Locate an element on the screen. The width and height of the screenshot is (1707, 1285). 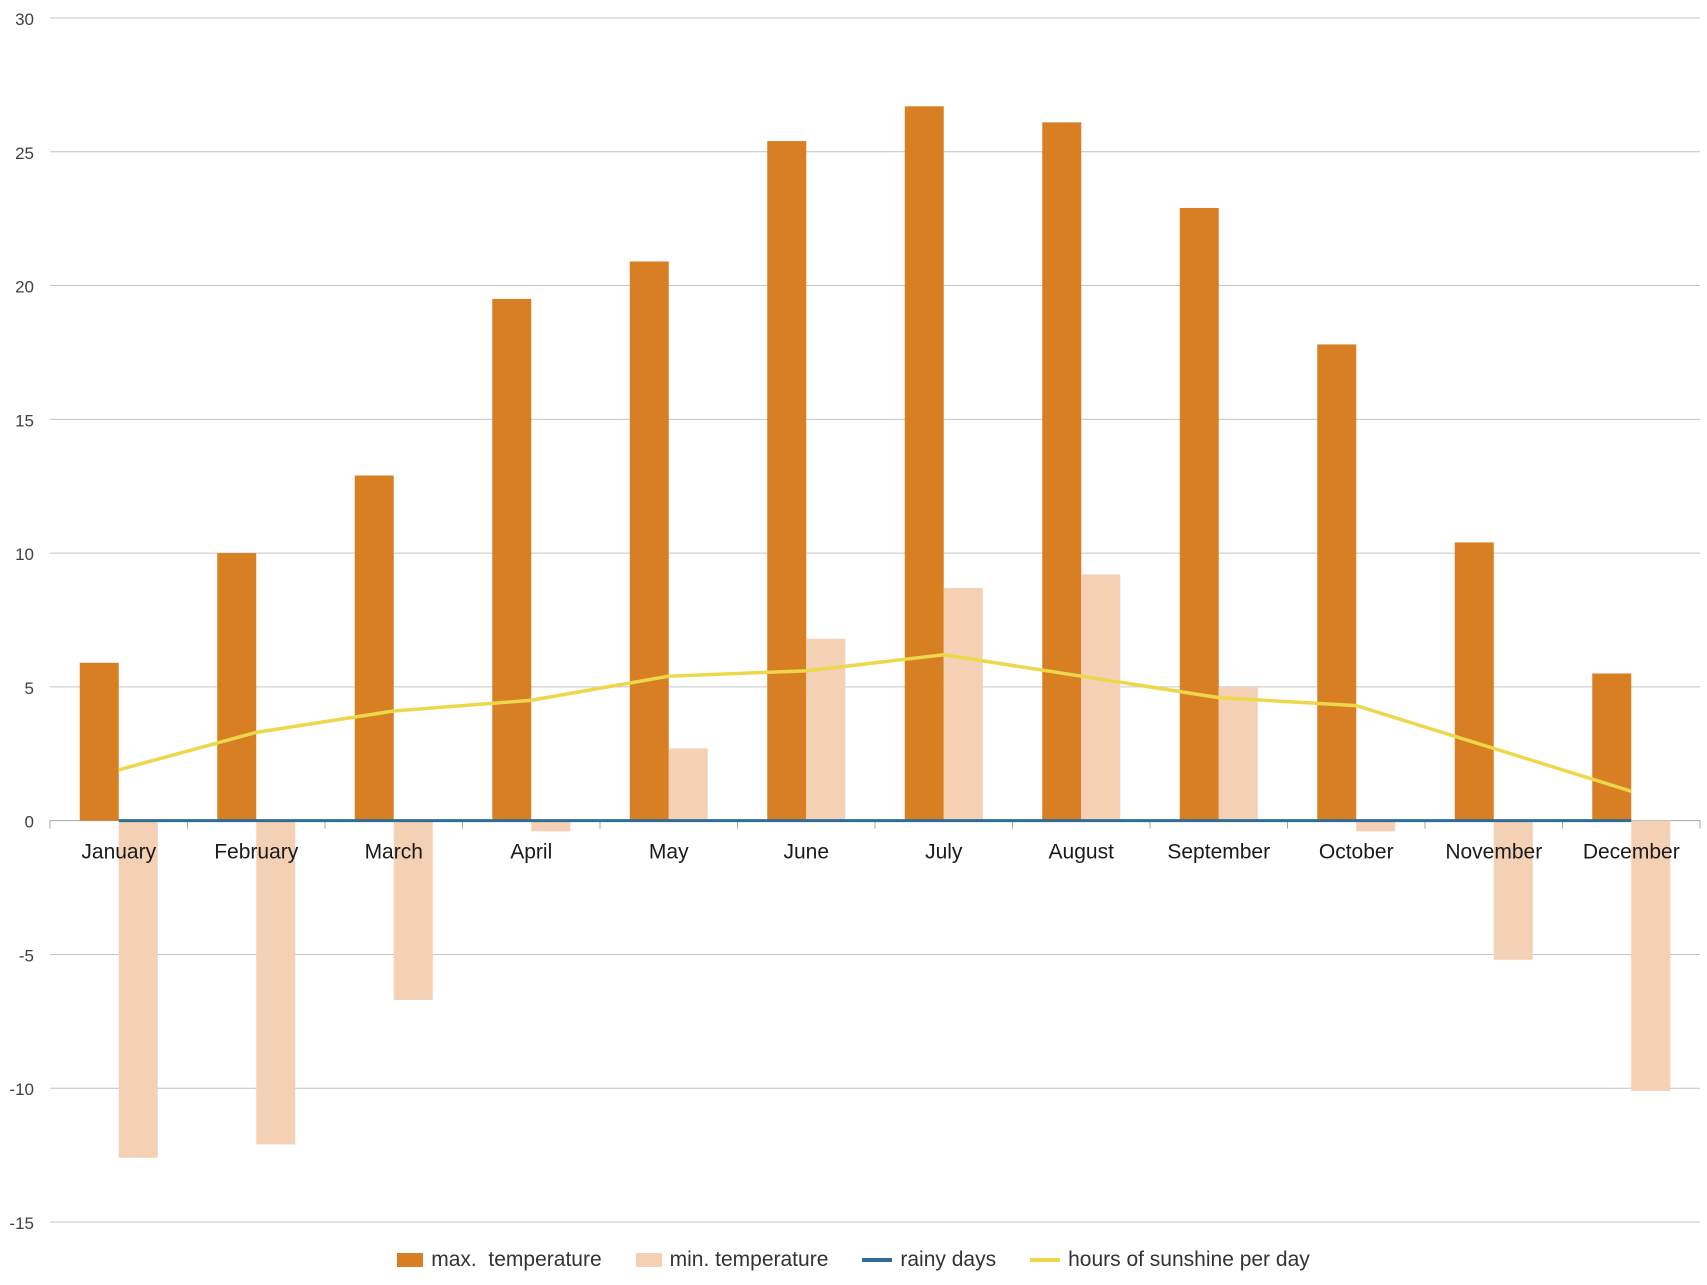
legend-swatch-rainy-days is located at coordinates (877, 1260).